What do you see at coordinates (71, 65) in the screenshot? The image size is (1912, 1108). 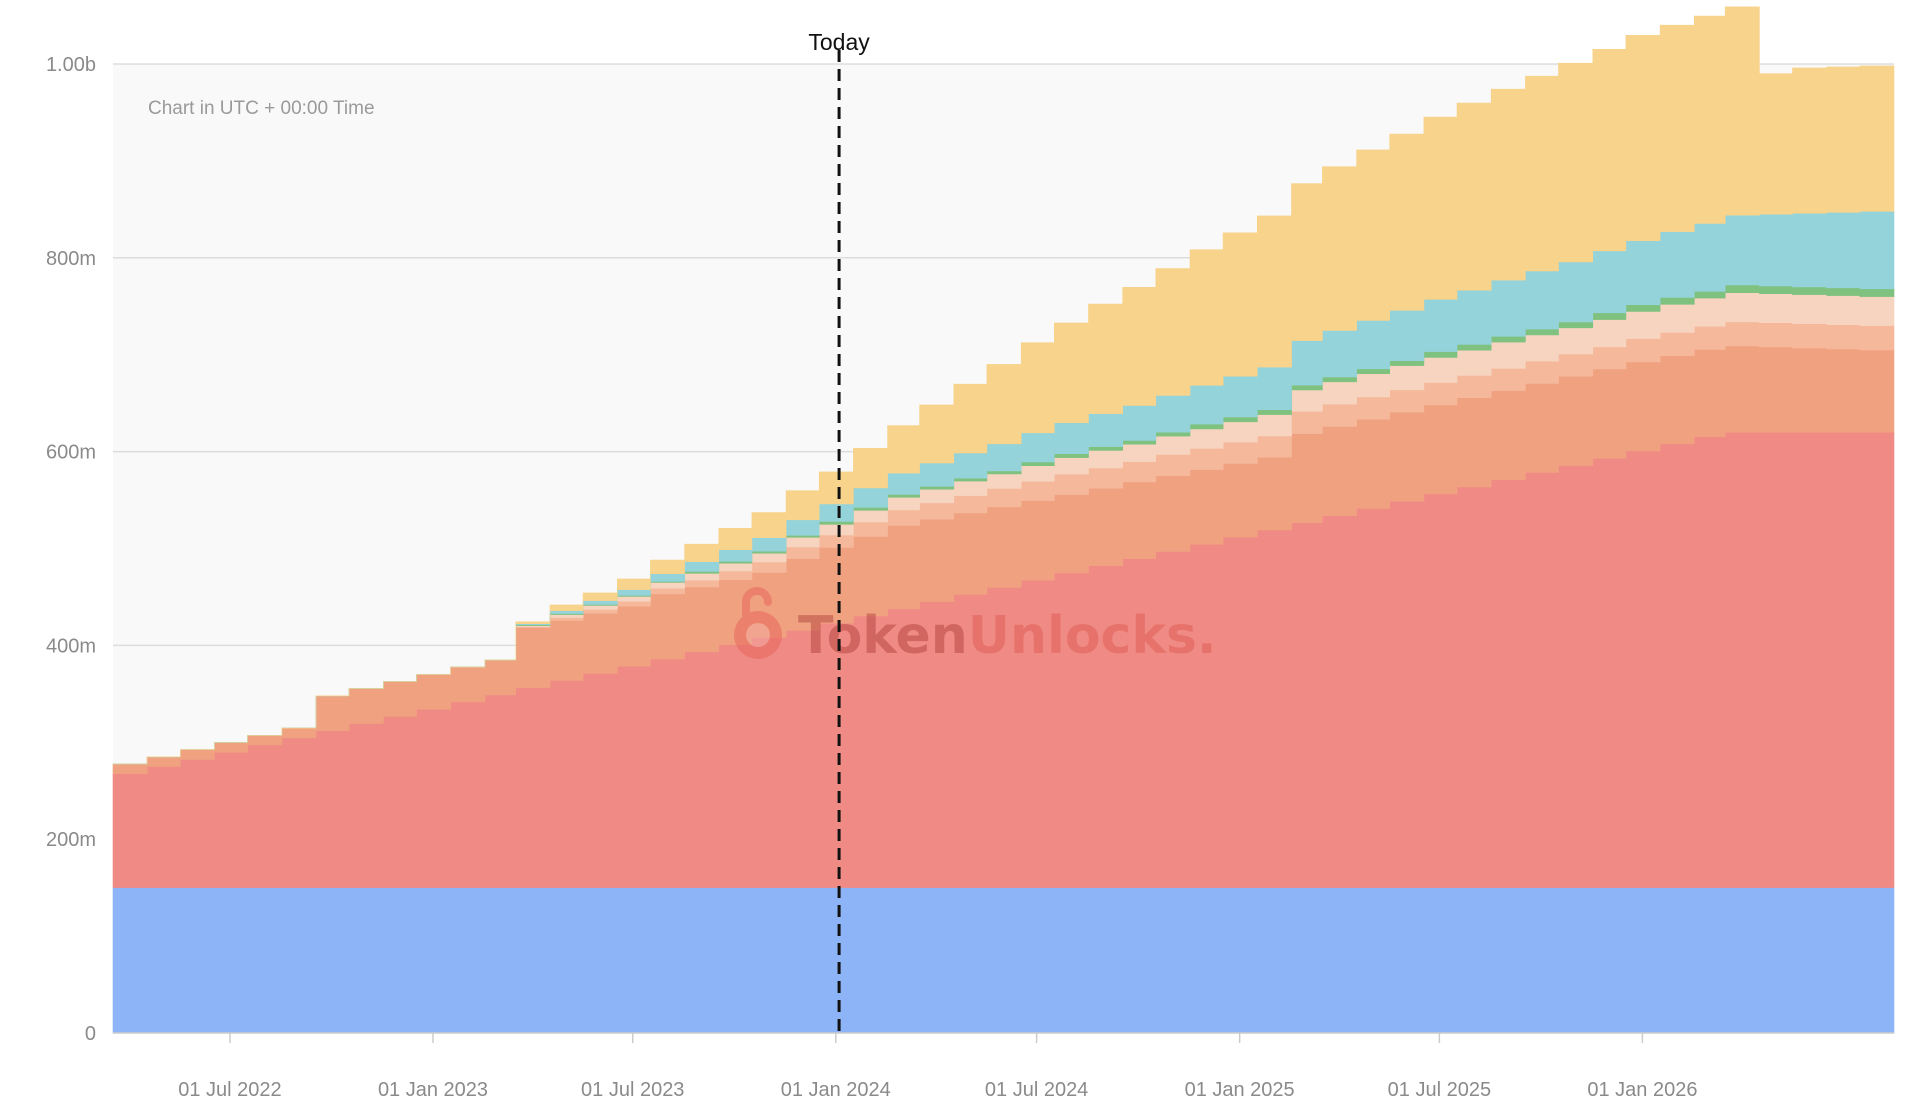 I see `y-tick-label: 1.00b` at bounding box center [71, 65].